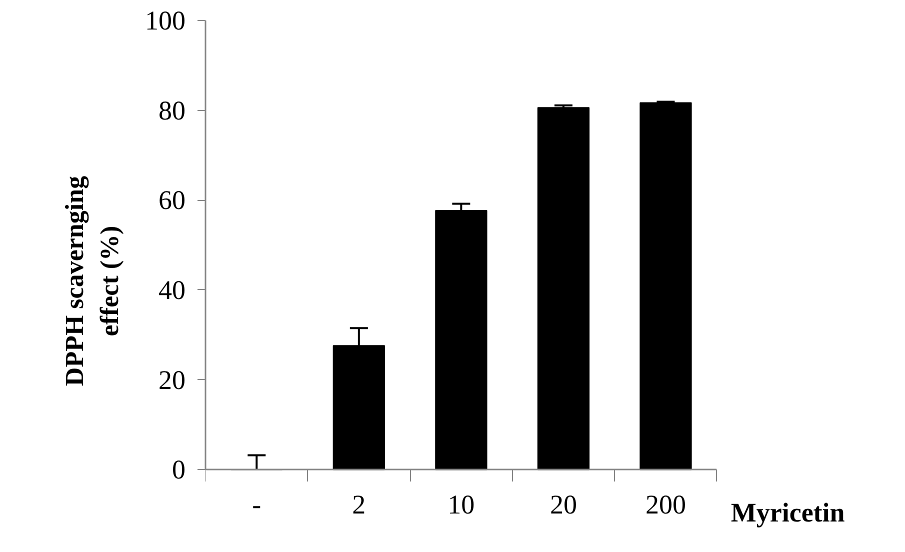 The width and height of the screenshot is (905, 552). What do you see at coordinates (461, 505) in the screenshot?
I see `x-tick-label: 10` at bounding box center [461, 505].